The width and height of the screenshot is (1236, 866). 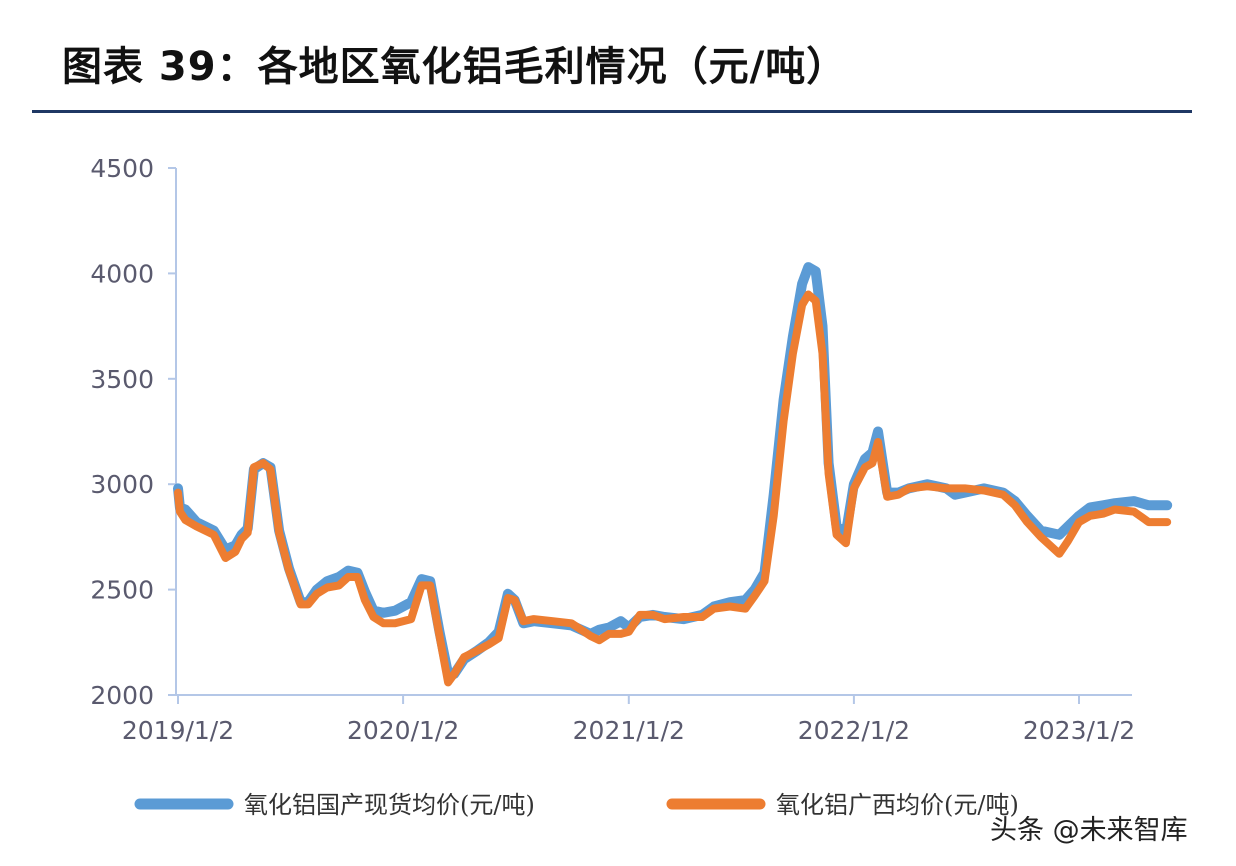 I want to click on x-tick-label: 2021/1/2, so click(x=629, y=730).